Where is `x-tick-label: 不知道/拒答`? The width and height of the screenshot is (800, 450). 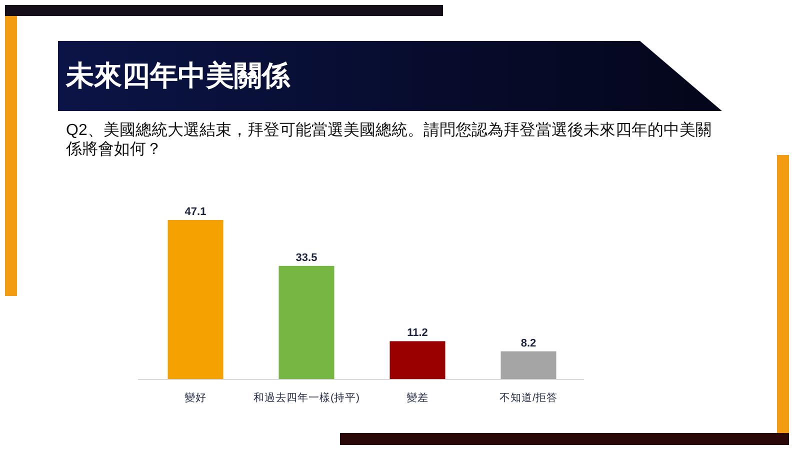
x-tick-label: 不知道/拒答 is located at coordinates (529, 398).